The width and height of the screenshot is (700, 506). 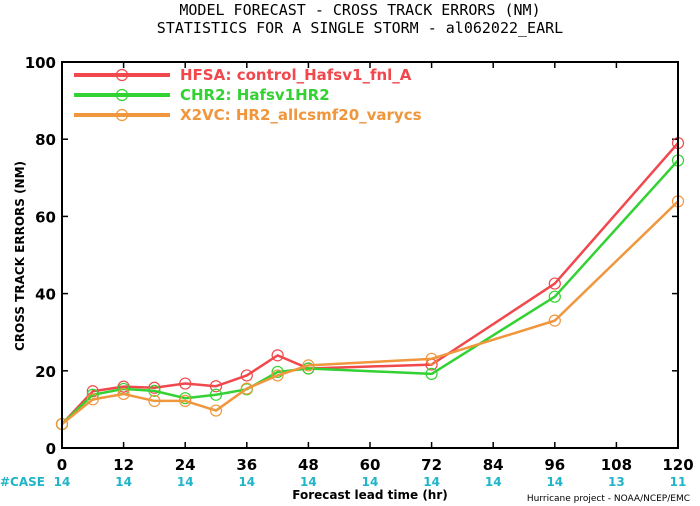 What do you see at coordinates (677, 465) in the screenshot?
I see `x-tick-label: 120` at bounding box center [677, 465].